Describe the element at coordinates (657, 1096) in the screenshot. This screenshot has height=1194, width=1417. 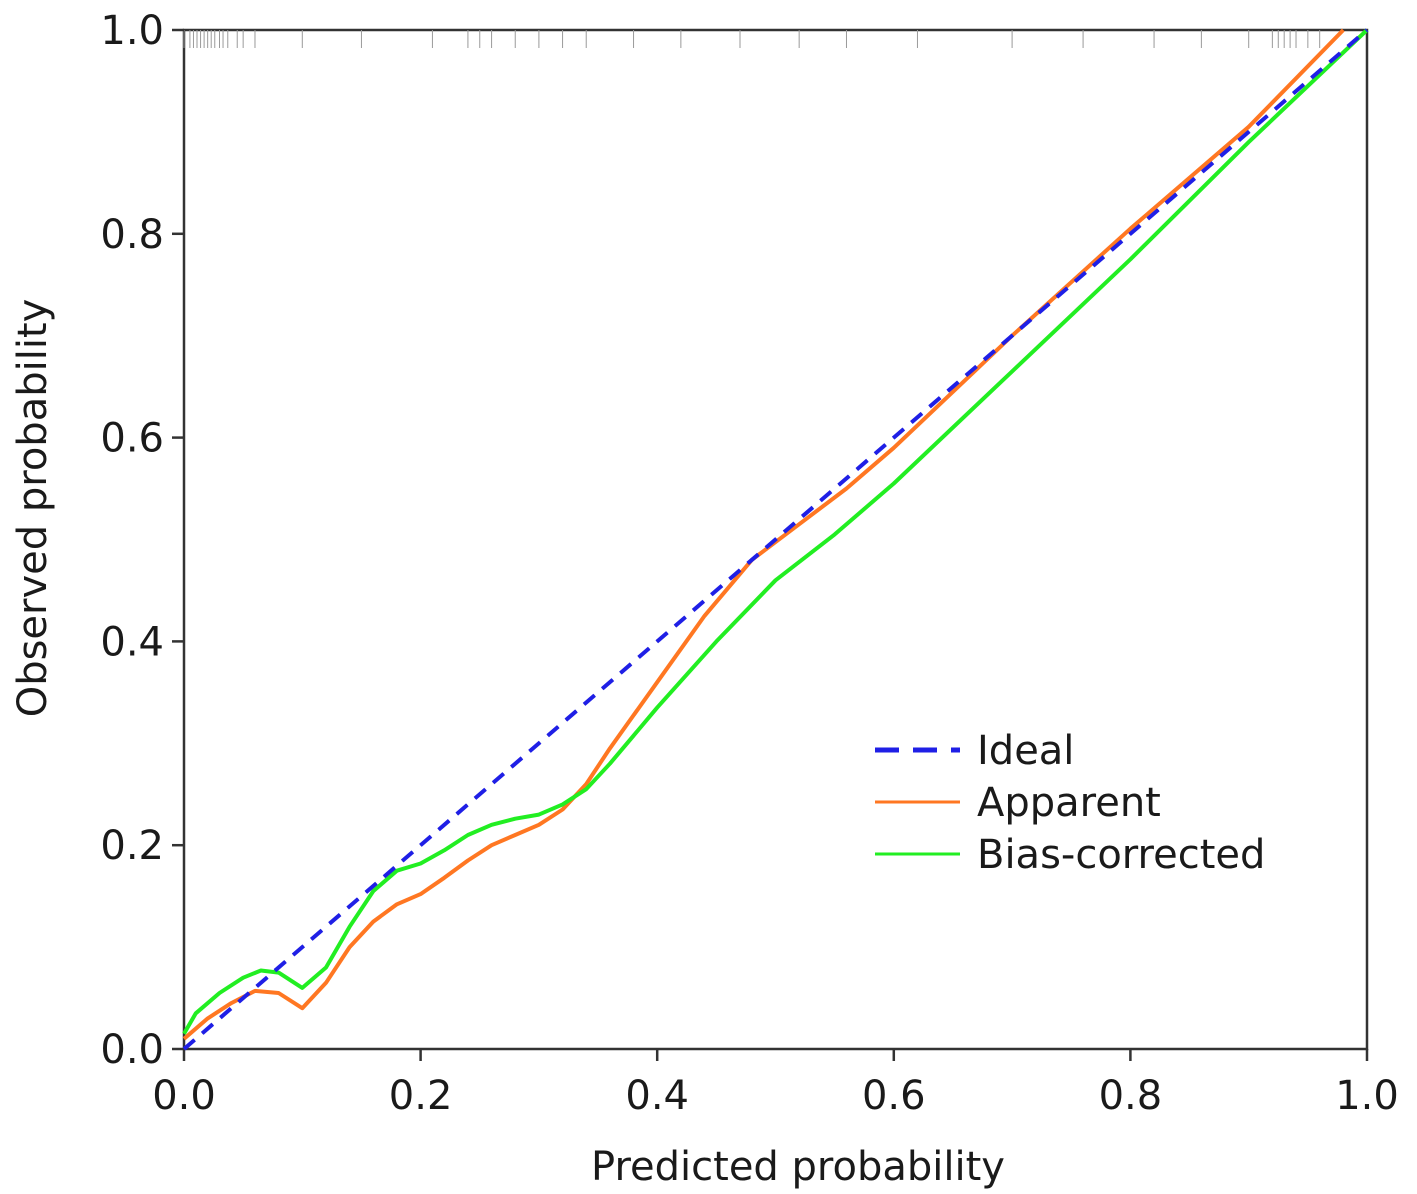
I see `x-tick-label: 0.4` at that location.